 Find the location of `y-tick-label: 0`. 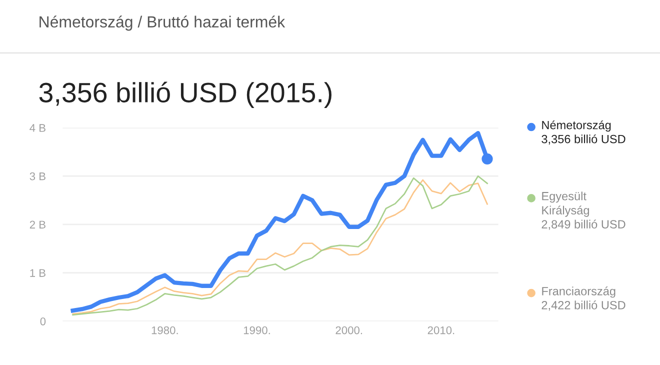

y-tick-label: 0 is located at coordinates (43, 321).